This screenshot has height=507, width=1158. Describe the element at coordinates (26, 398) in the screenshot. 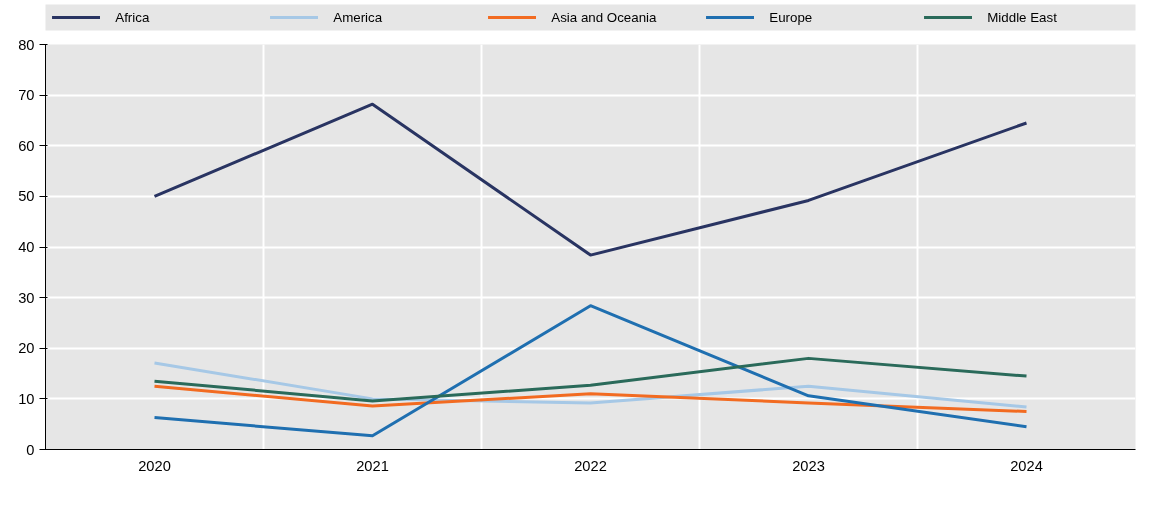

I see `y-tick-label: 10` at that location.